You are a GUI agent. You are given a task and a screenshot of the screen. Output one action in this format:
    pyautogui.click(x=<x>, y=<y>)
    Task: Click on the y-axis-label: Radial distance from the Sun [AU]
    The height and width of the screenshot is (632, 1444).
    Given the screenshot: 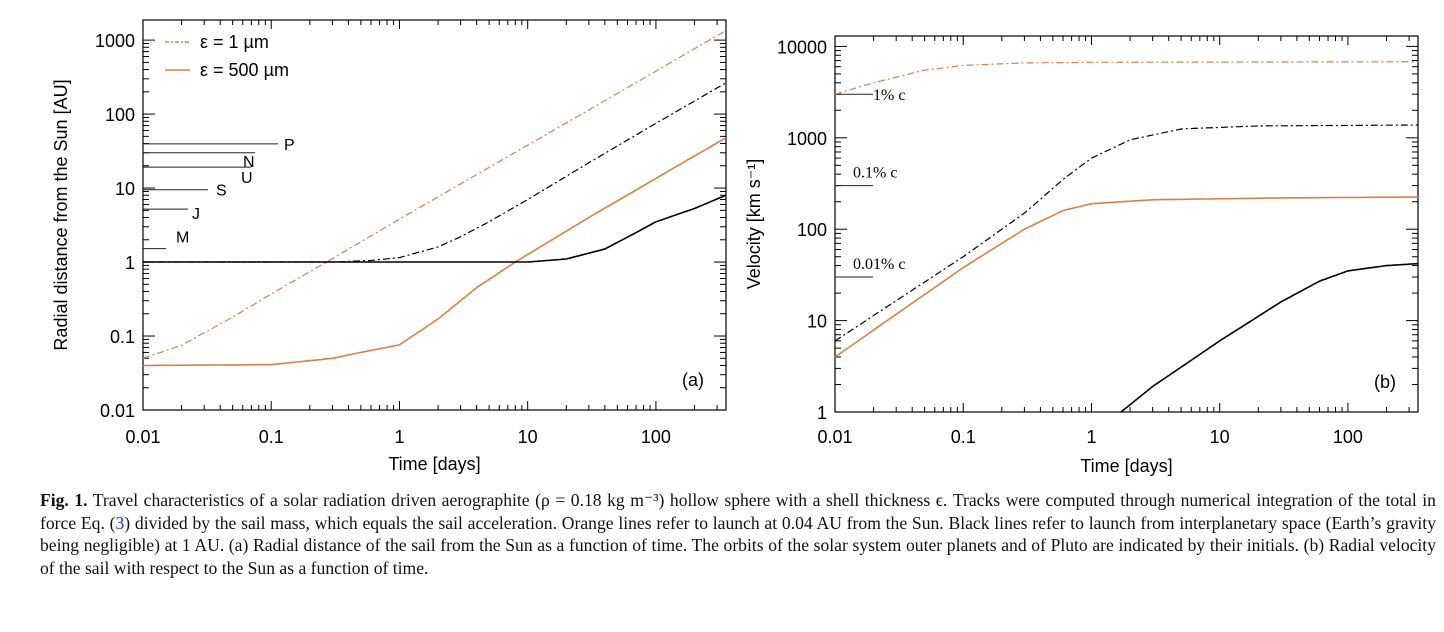 What is the action you would take?
    pyautogui.click(x=61, y=214)
    